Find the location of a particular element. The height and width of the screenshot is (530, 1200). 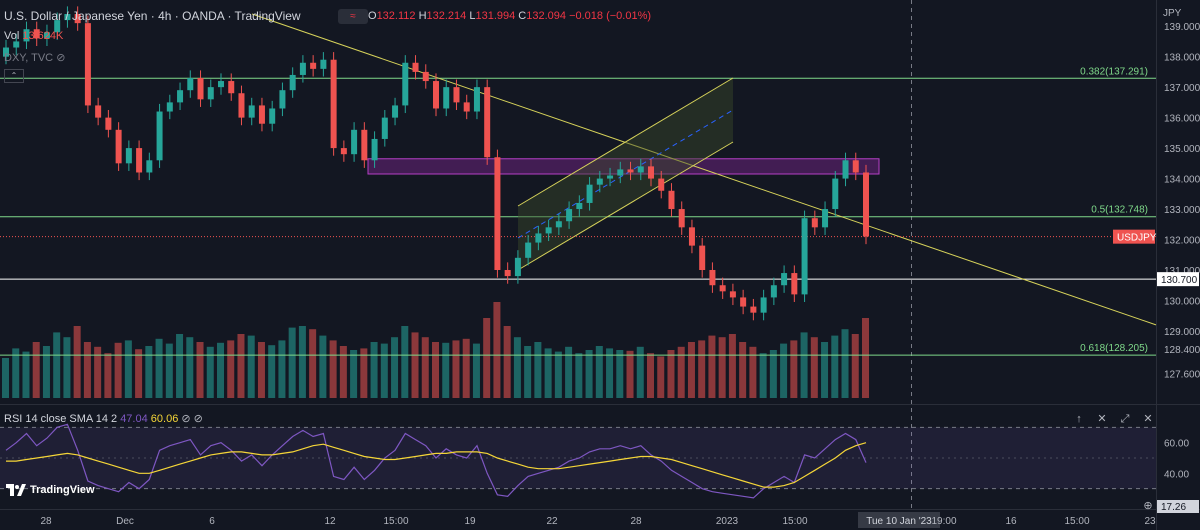

tradingview-logo: TradingView is located at coordinates (50, 490).